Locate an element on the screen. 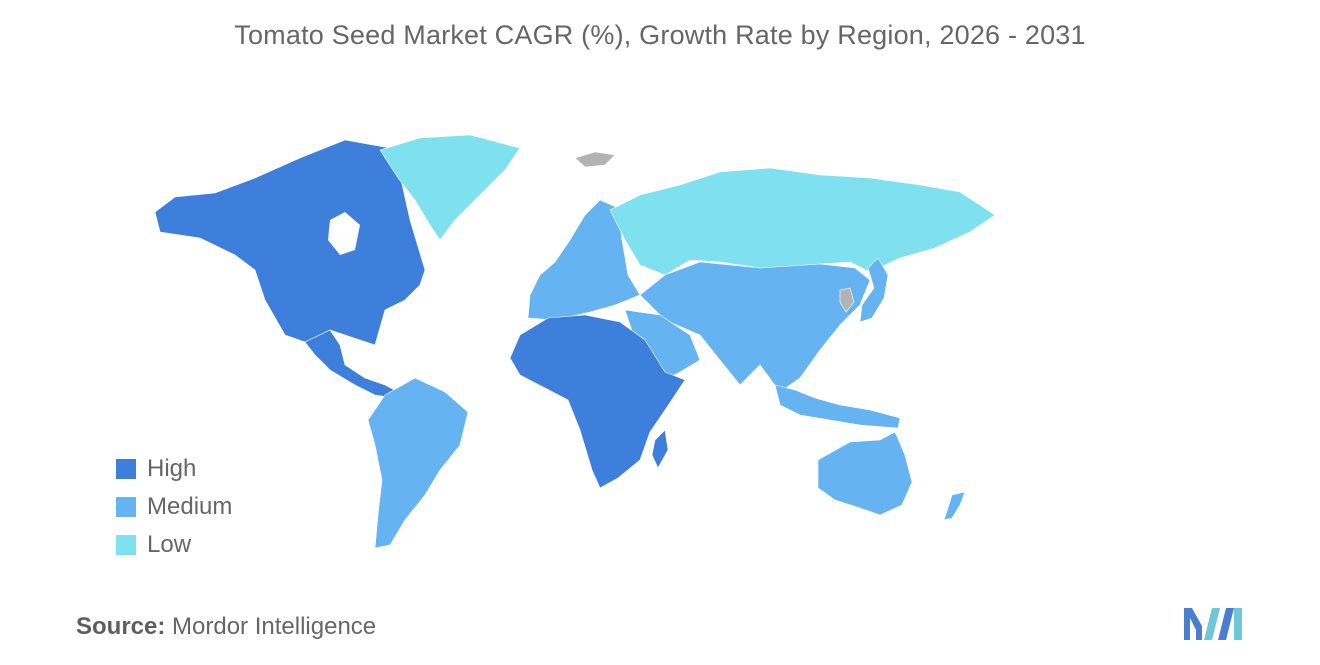 This screenshot has width=1320, height=665. legend-label-high: High is located at coordinates (172, 468).